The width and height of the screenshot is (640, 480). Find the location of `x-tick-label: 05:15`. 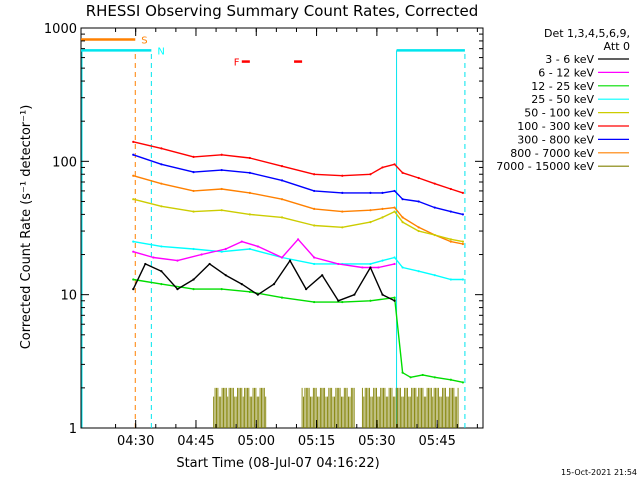

x-tick-label: 05:15 is located at coordinates (316, 441).